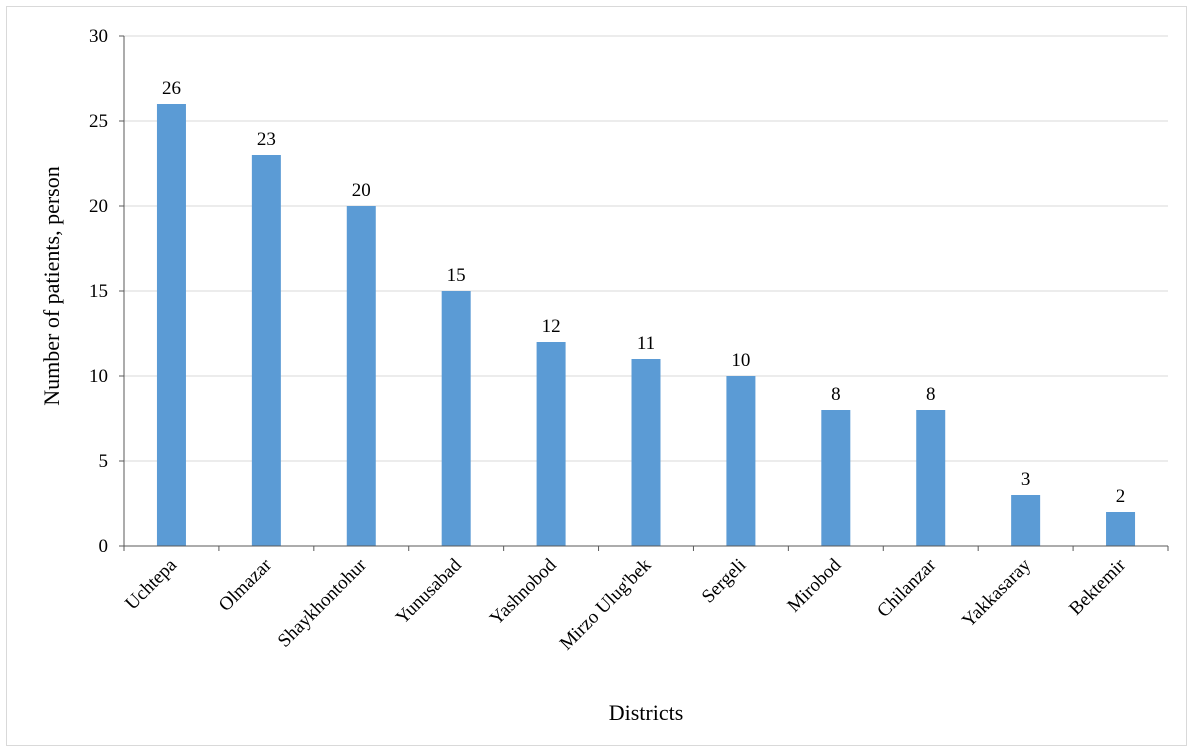 The width and height of the screenshot is (1195, 754). Describe the element at coordinates (98, 206) in the screenshot. I see `y-tick-label: 20` at that location.